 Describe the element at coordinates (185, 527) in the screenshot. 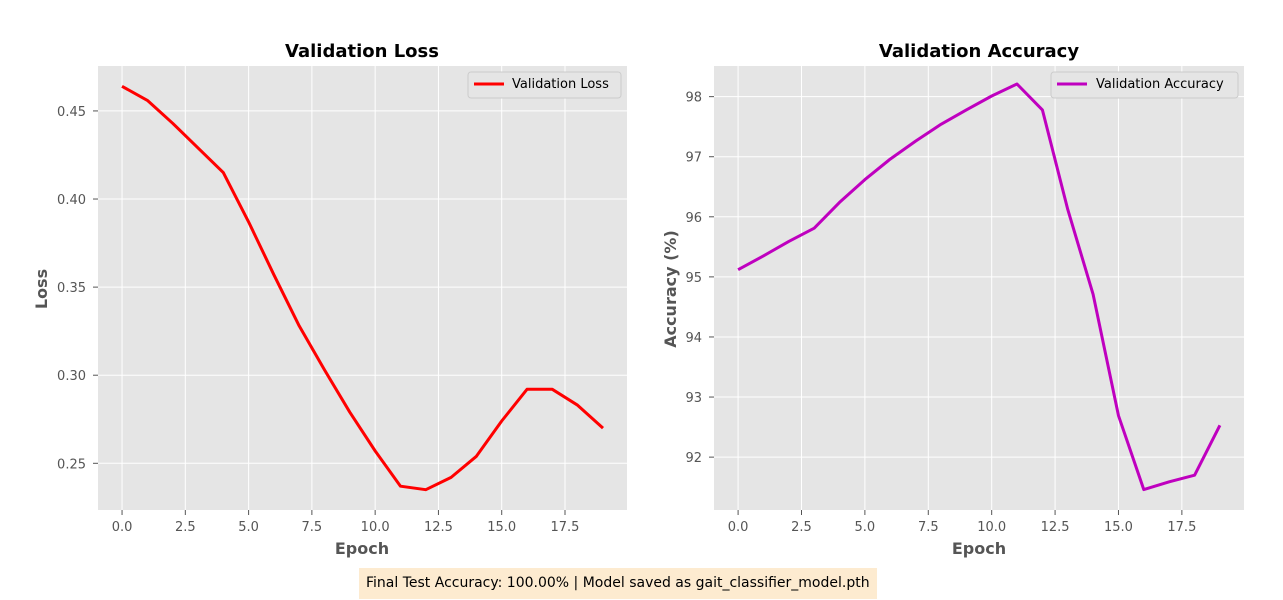

I see `loss-x-tick-label: 2.5` at that location.